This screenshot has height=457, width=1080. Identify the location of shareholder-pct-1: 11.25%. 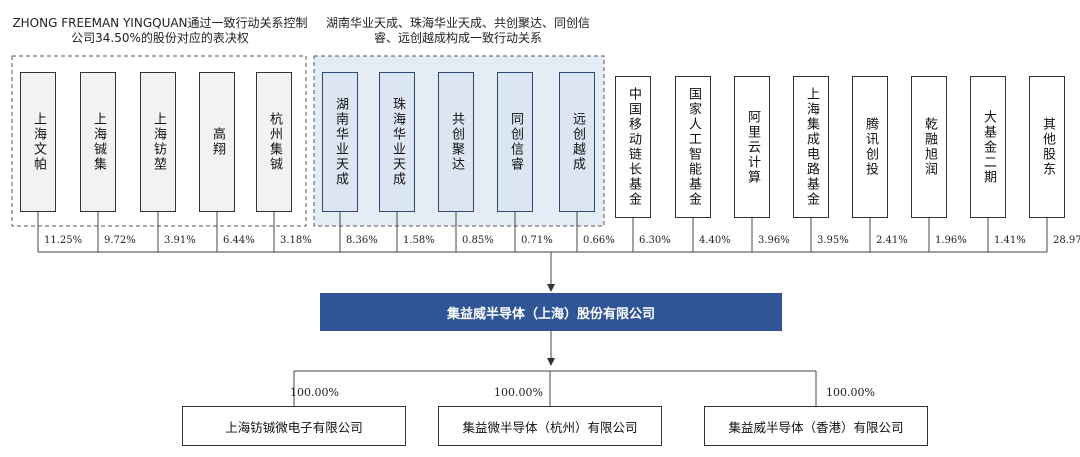
(63, 240).